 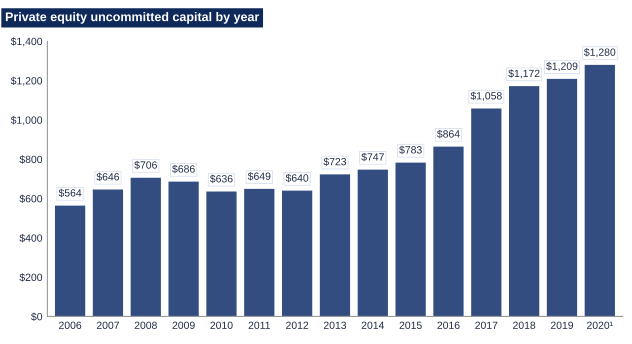 I want to click on x-tick-label: 2010, so click(x=221, y=325).